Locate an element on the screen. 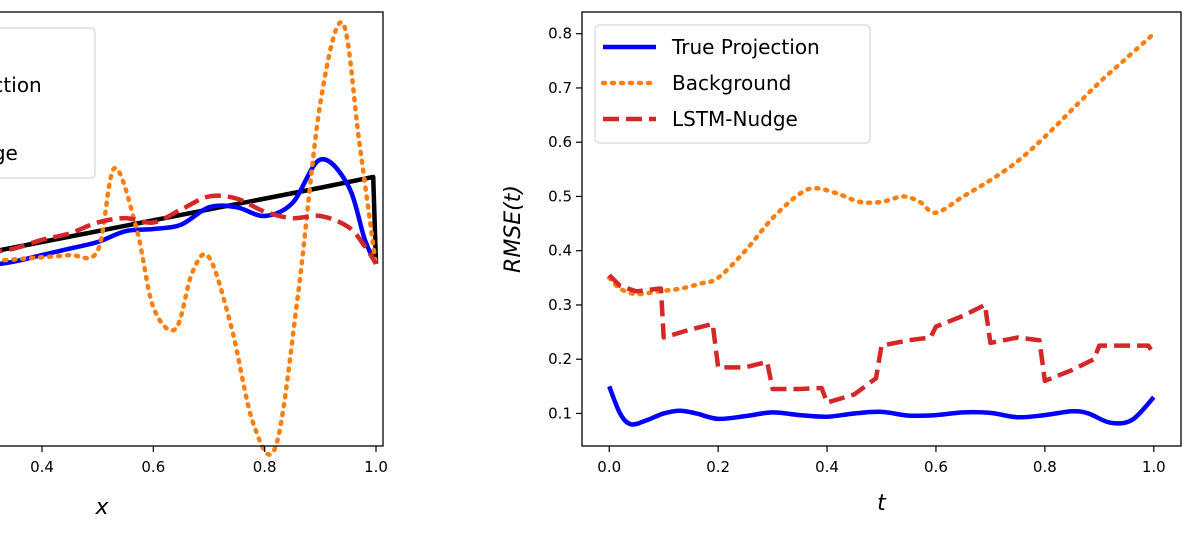 This screenshot has width=1196, height=536. right-y-tick-label: 0.5 is located at coordinates (560, 196).